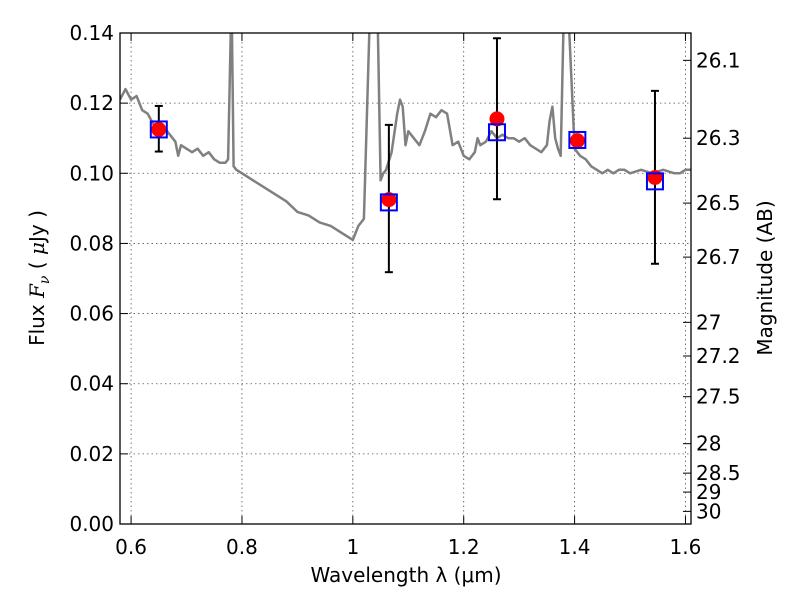 The image size is (800, 600). Describe the element at coordinates (718, 203) in the screenshot. I see `magnitude-tick-label: 26.5` at that location.